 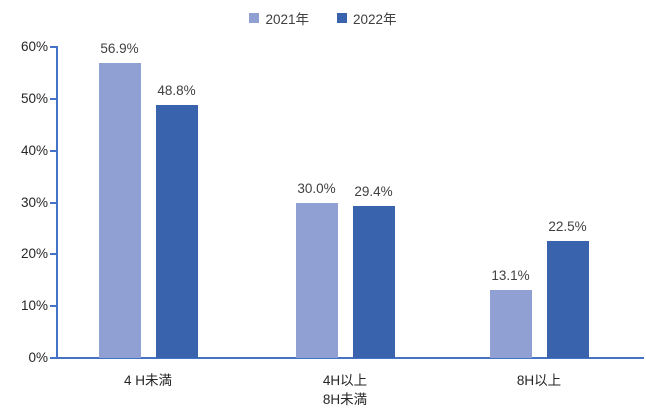 What do you see at coordinates (510, 324) in the screenshot?
I see `bar-2021年-8H以上` at bounding box center [510, 324].